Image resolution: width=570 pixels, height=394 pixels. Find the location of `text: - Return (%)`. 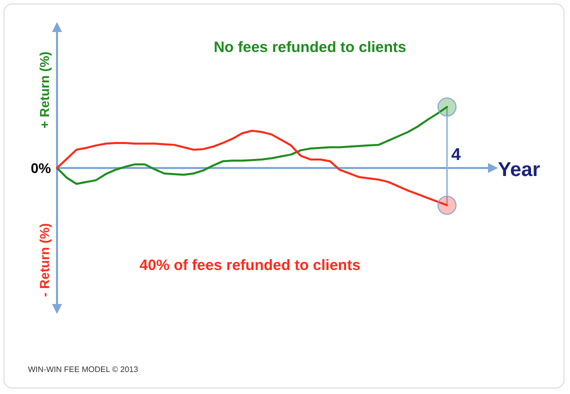

text: - Return (%) is located at coordinates (44, 260).